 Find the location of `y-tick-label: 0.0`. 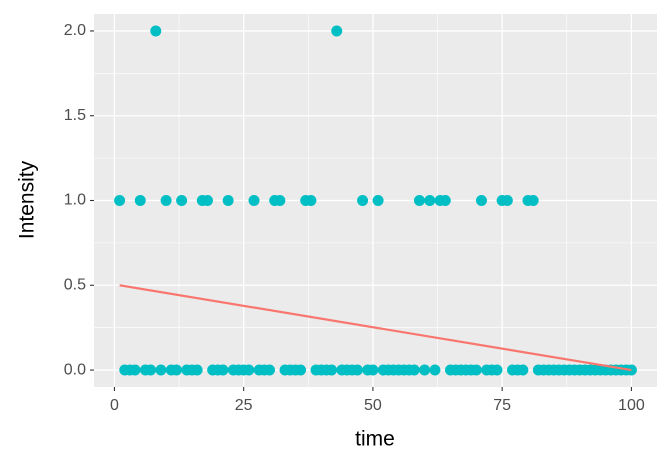

y-tick-label: 0.0 is located at coordinates (75, 369).